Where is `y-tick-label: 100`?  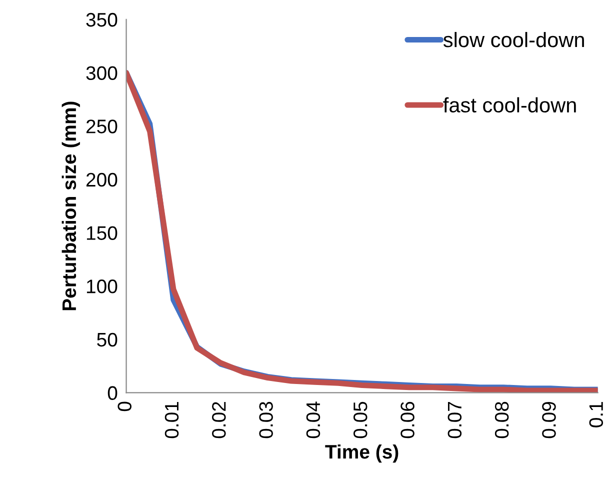
y-tick-label: 100 is located at coordinates (102, 287).